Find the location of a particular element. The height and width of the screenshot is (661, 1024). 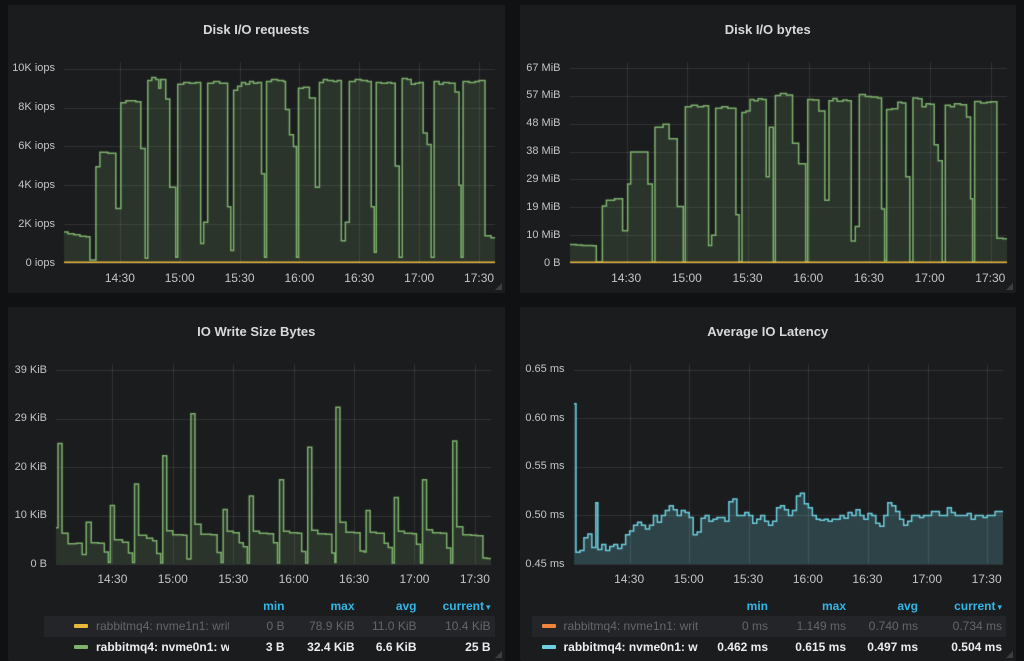

panel-title-disk-io-bytes: Disk I/O bytes is located at coordinates (767, 29).